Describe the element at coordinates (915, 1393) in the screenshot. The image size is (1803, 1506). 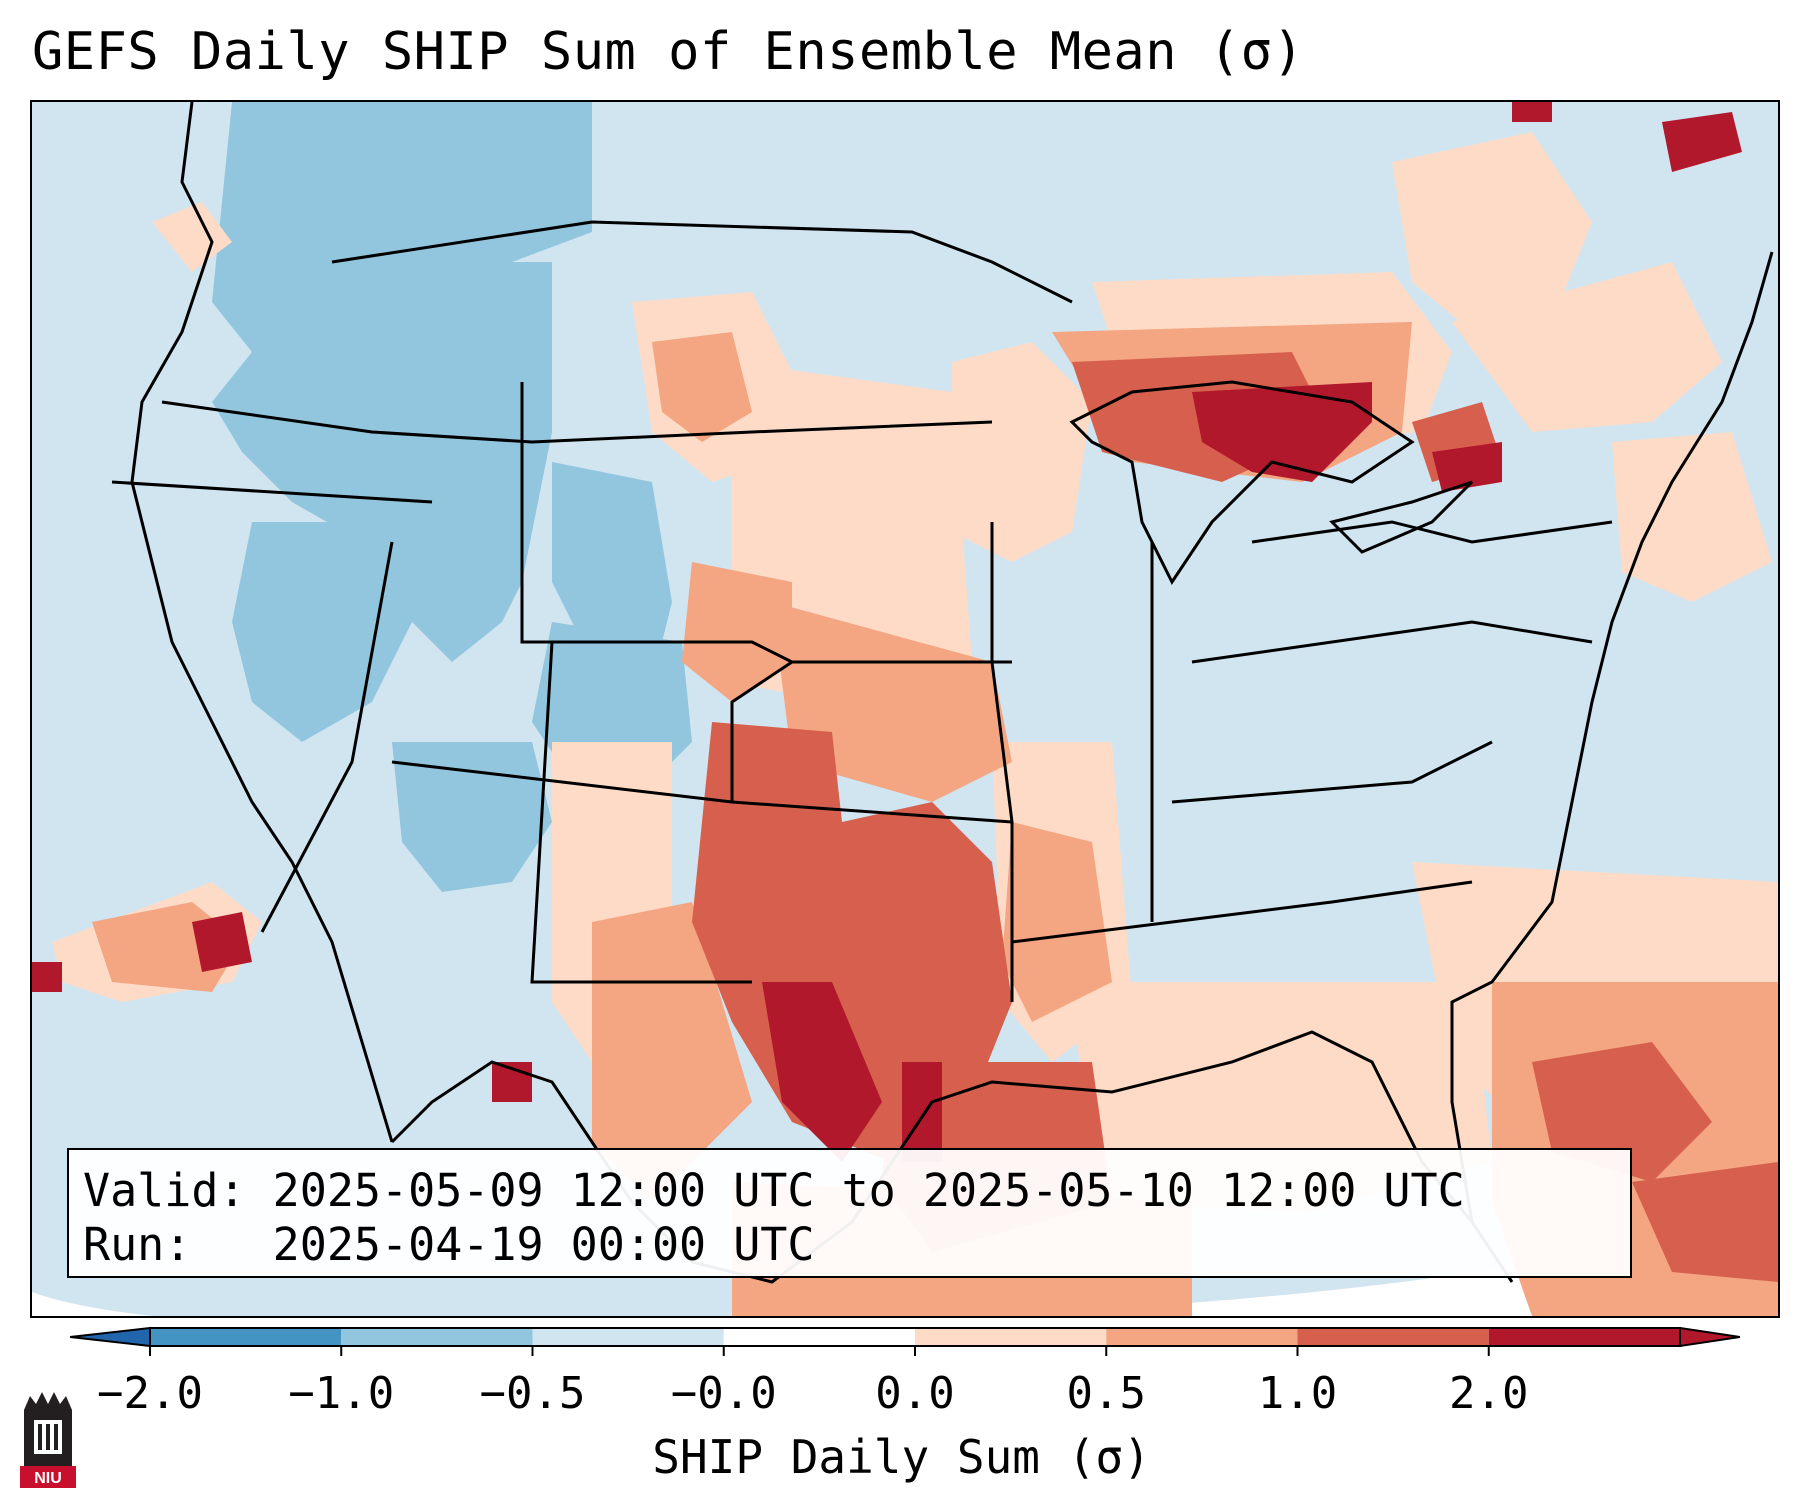
I see `colorbar-tick-label: 0.0` at that location.